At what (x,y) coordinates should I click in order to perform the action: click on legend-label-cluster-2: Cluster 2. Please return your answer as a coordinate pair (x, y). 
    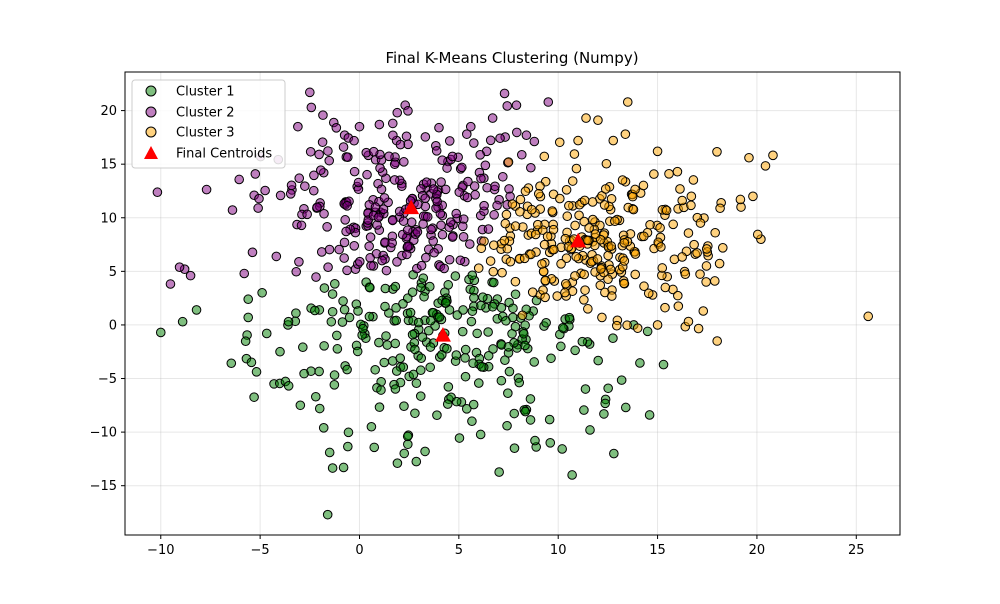
    Looking at the image, I should click on (205, 113).